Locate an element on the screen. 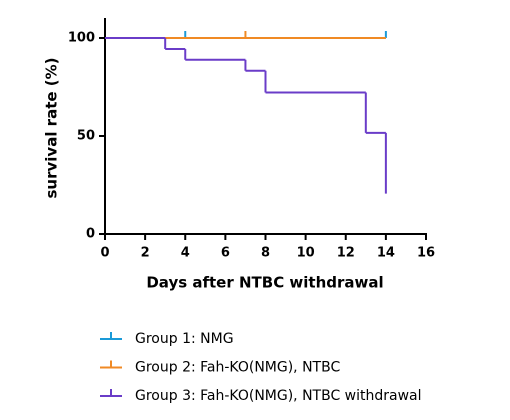 The width and height of the screenshot is (510, 420). x-tick-label: 2 is located at coordinates (145, 253).